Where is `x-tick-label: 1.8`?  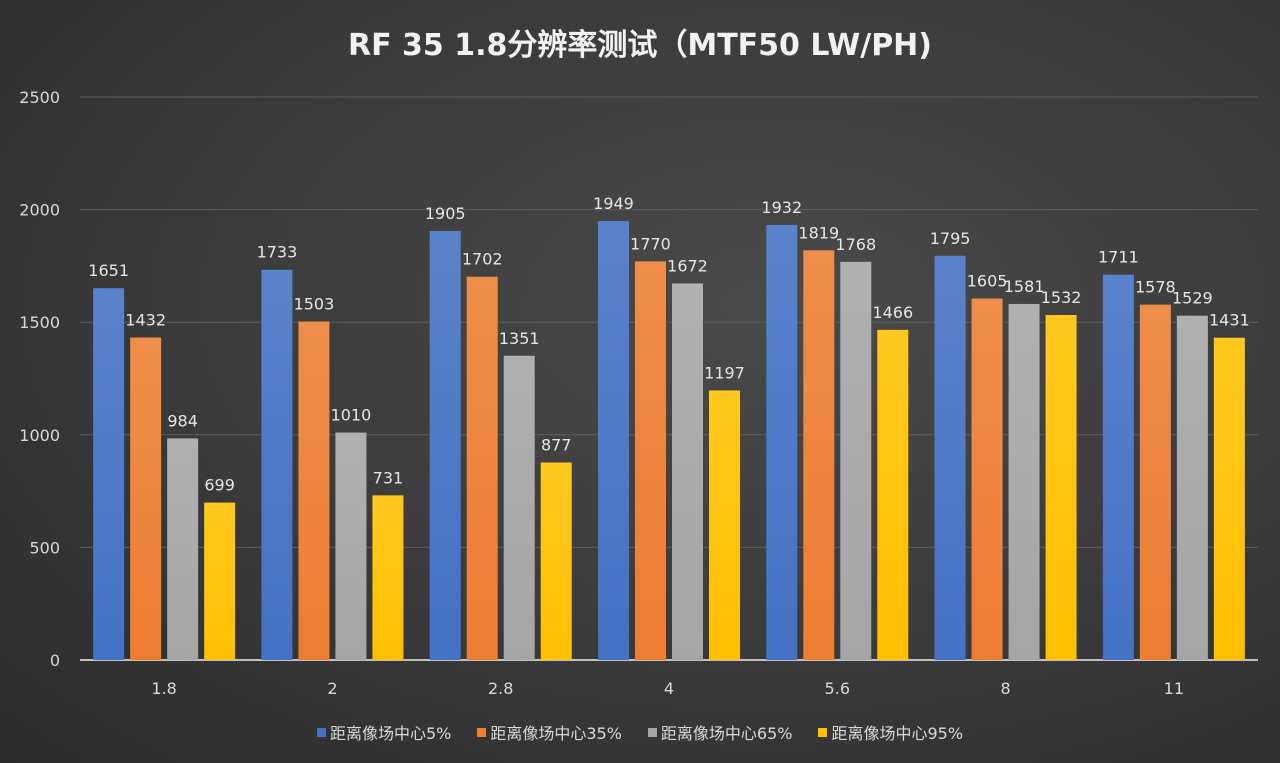
x-tick-label: 1.8 is located at coordinates (163, 688).